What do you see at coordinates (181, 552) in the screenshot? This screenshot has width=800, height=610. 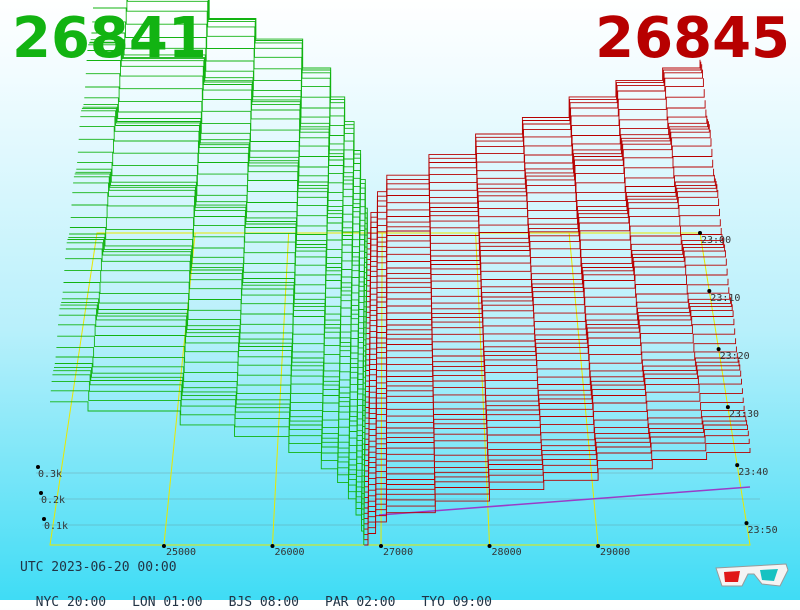 I see `price-tick-label: 25000` at bounding box center [181, 552].